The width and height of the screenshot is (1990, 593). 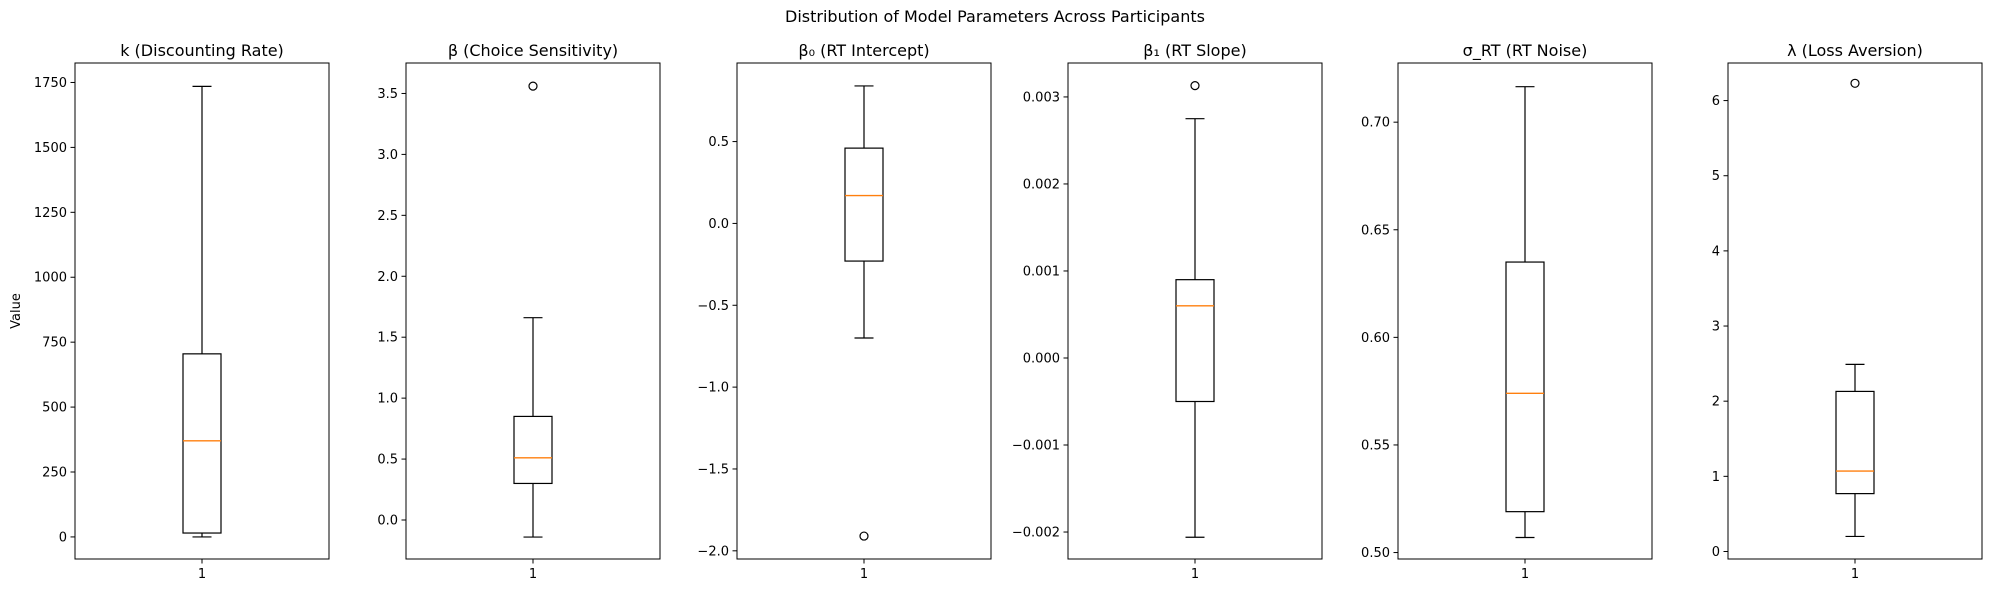 I want to click on y-tick-label: 3, so click(x=1716, y=327).